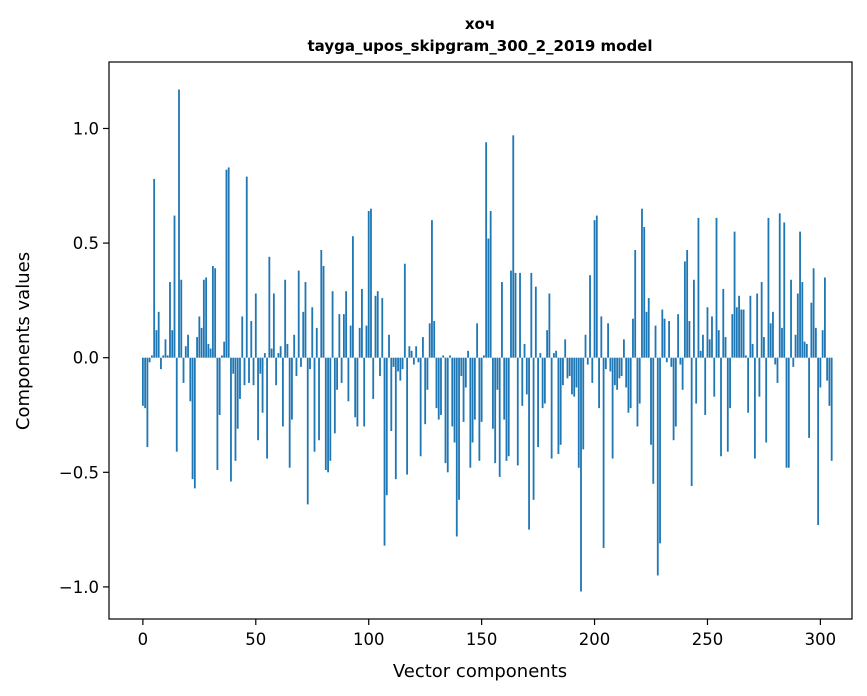 The image size is (867, 696). I want to click on chart-subtitle: tayga_upos_skipgram_300_2_2019 model, so click(480, 46).